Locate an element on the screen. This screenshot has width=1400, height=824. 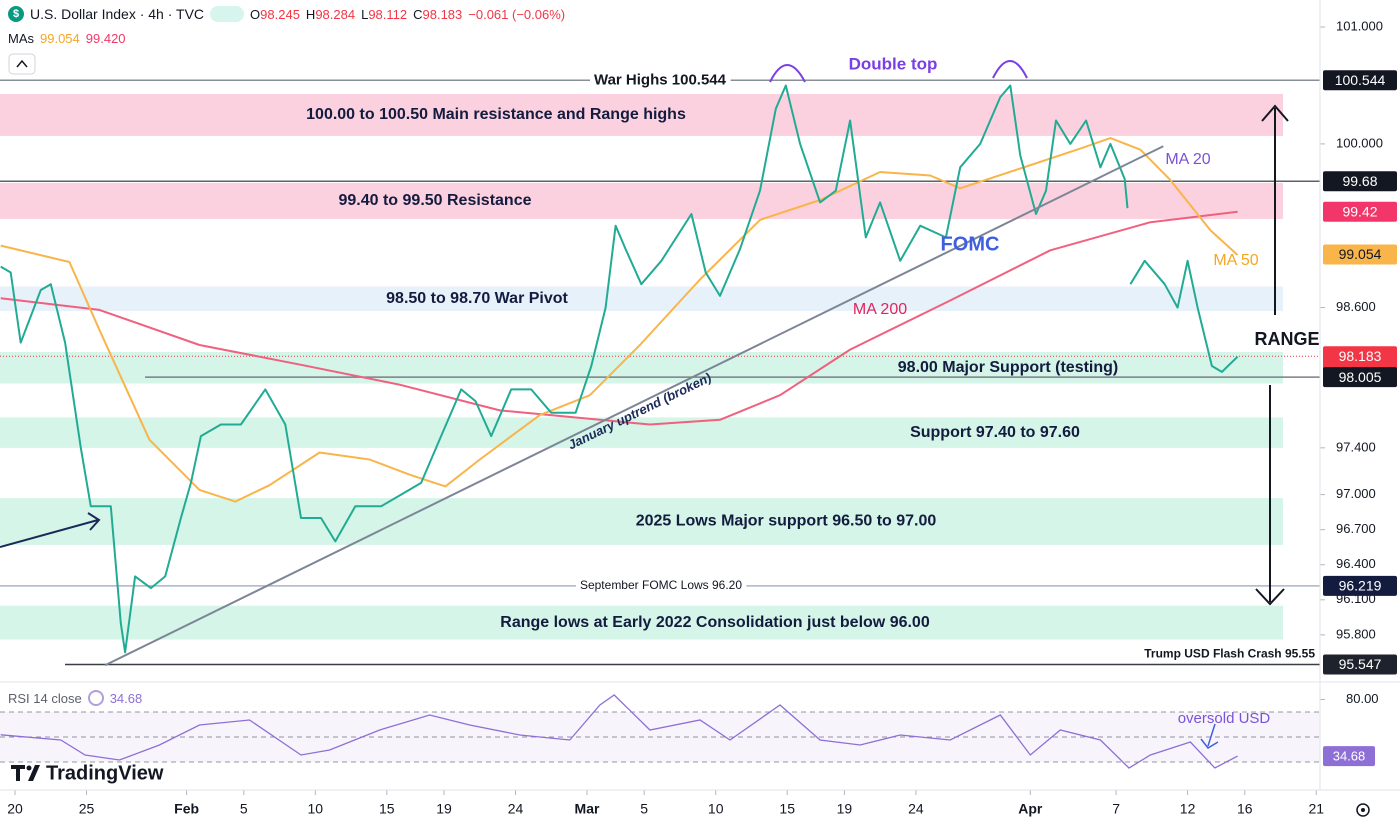
x-tick-label: 7 is located at coordinates (1116, 809).